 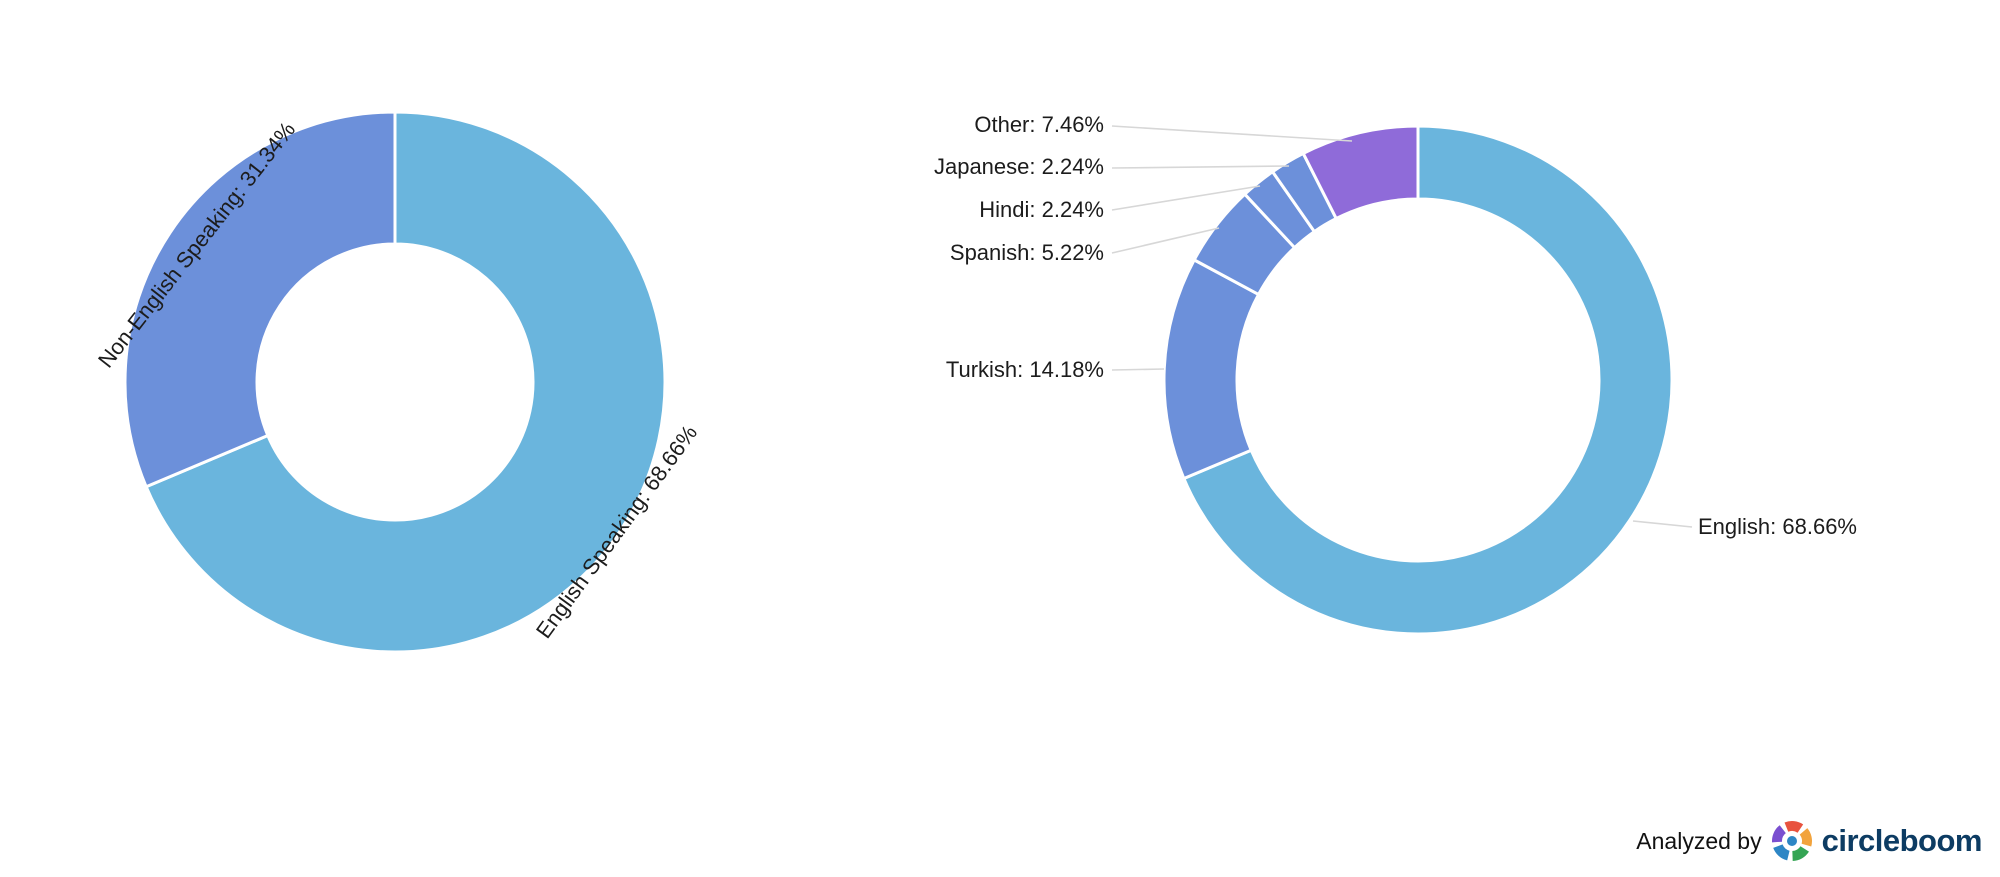 I want to click on slice-label-english: English: 68.66%, so click(x=1777, y=526).